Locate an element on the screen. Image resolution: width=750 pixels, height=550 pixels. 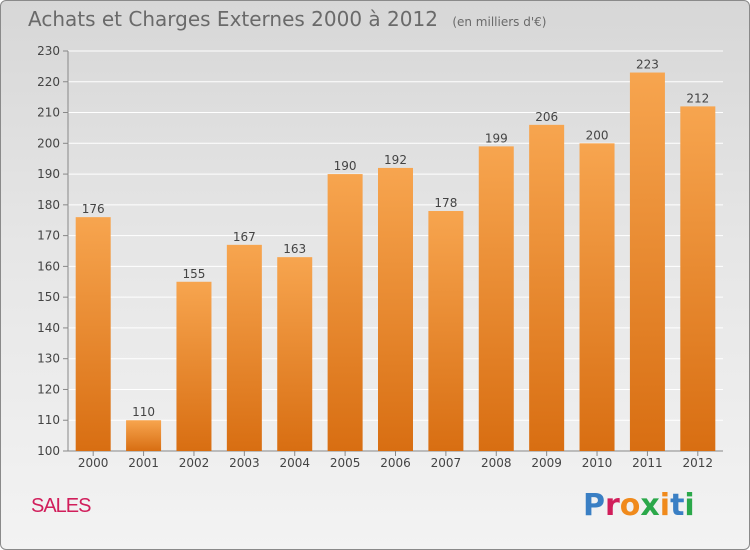
logo-letter: x is located at coordinates (650, 505).